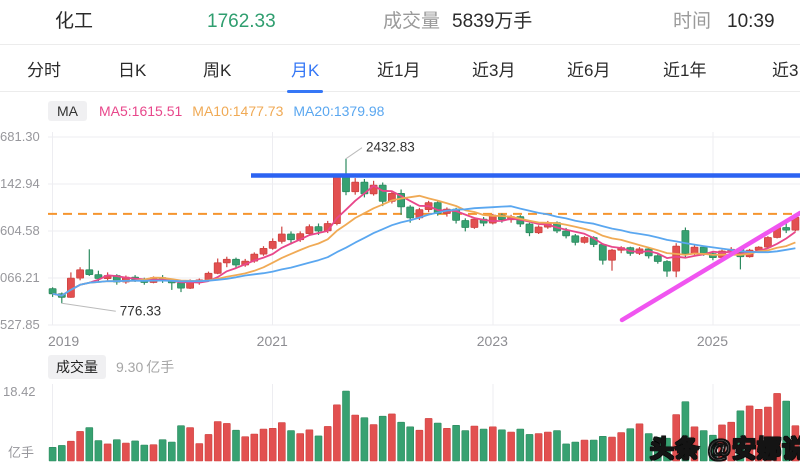  I want to click on tab-近3月: 近3月, so click(494, 70).